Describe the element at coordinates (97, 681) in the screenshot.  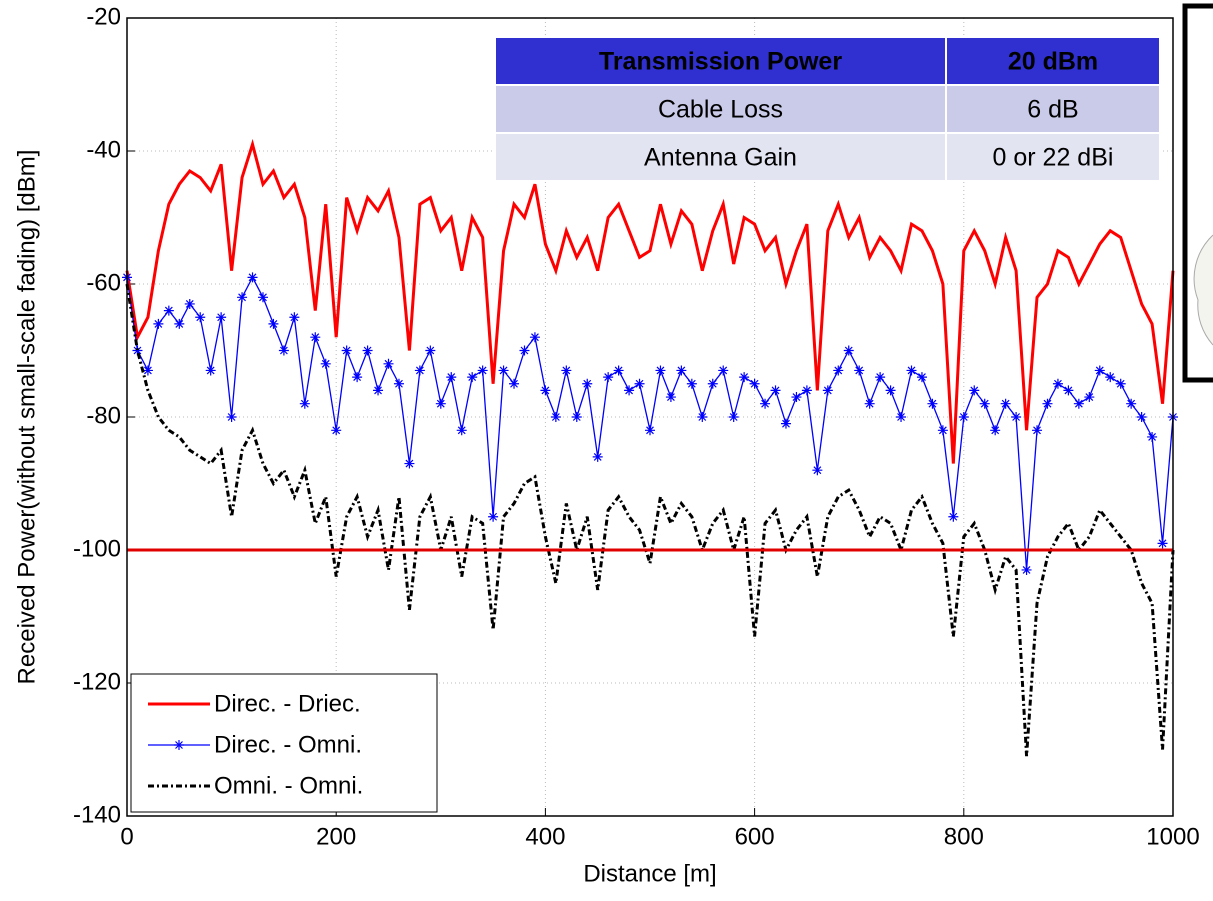
I see `y-tick-label: -120` at that location.